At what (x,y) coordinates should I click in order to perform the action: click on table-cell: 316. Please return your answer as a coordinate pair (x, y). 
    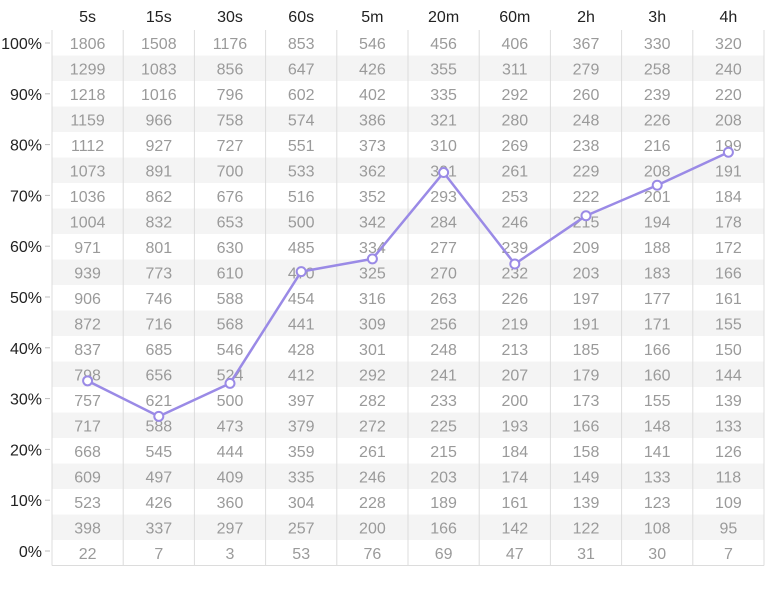
    Looking at the image, I should click on (372, 299).